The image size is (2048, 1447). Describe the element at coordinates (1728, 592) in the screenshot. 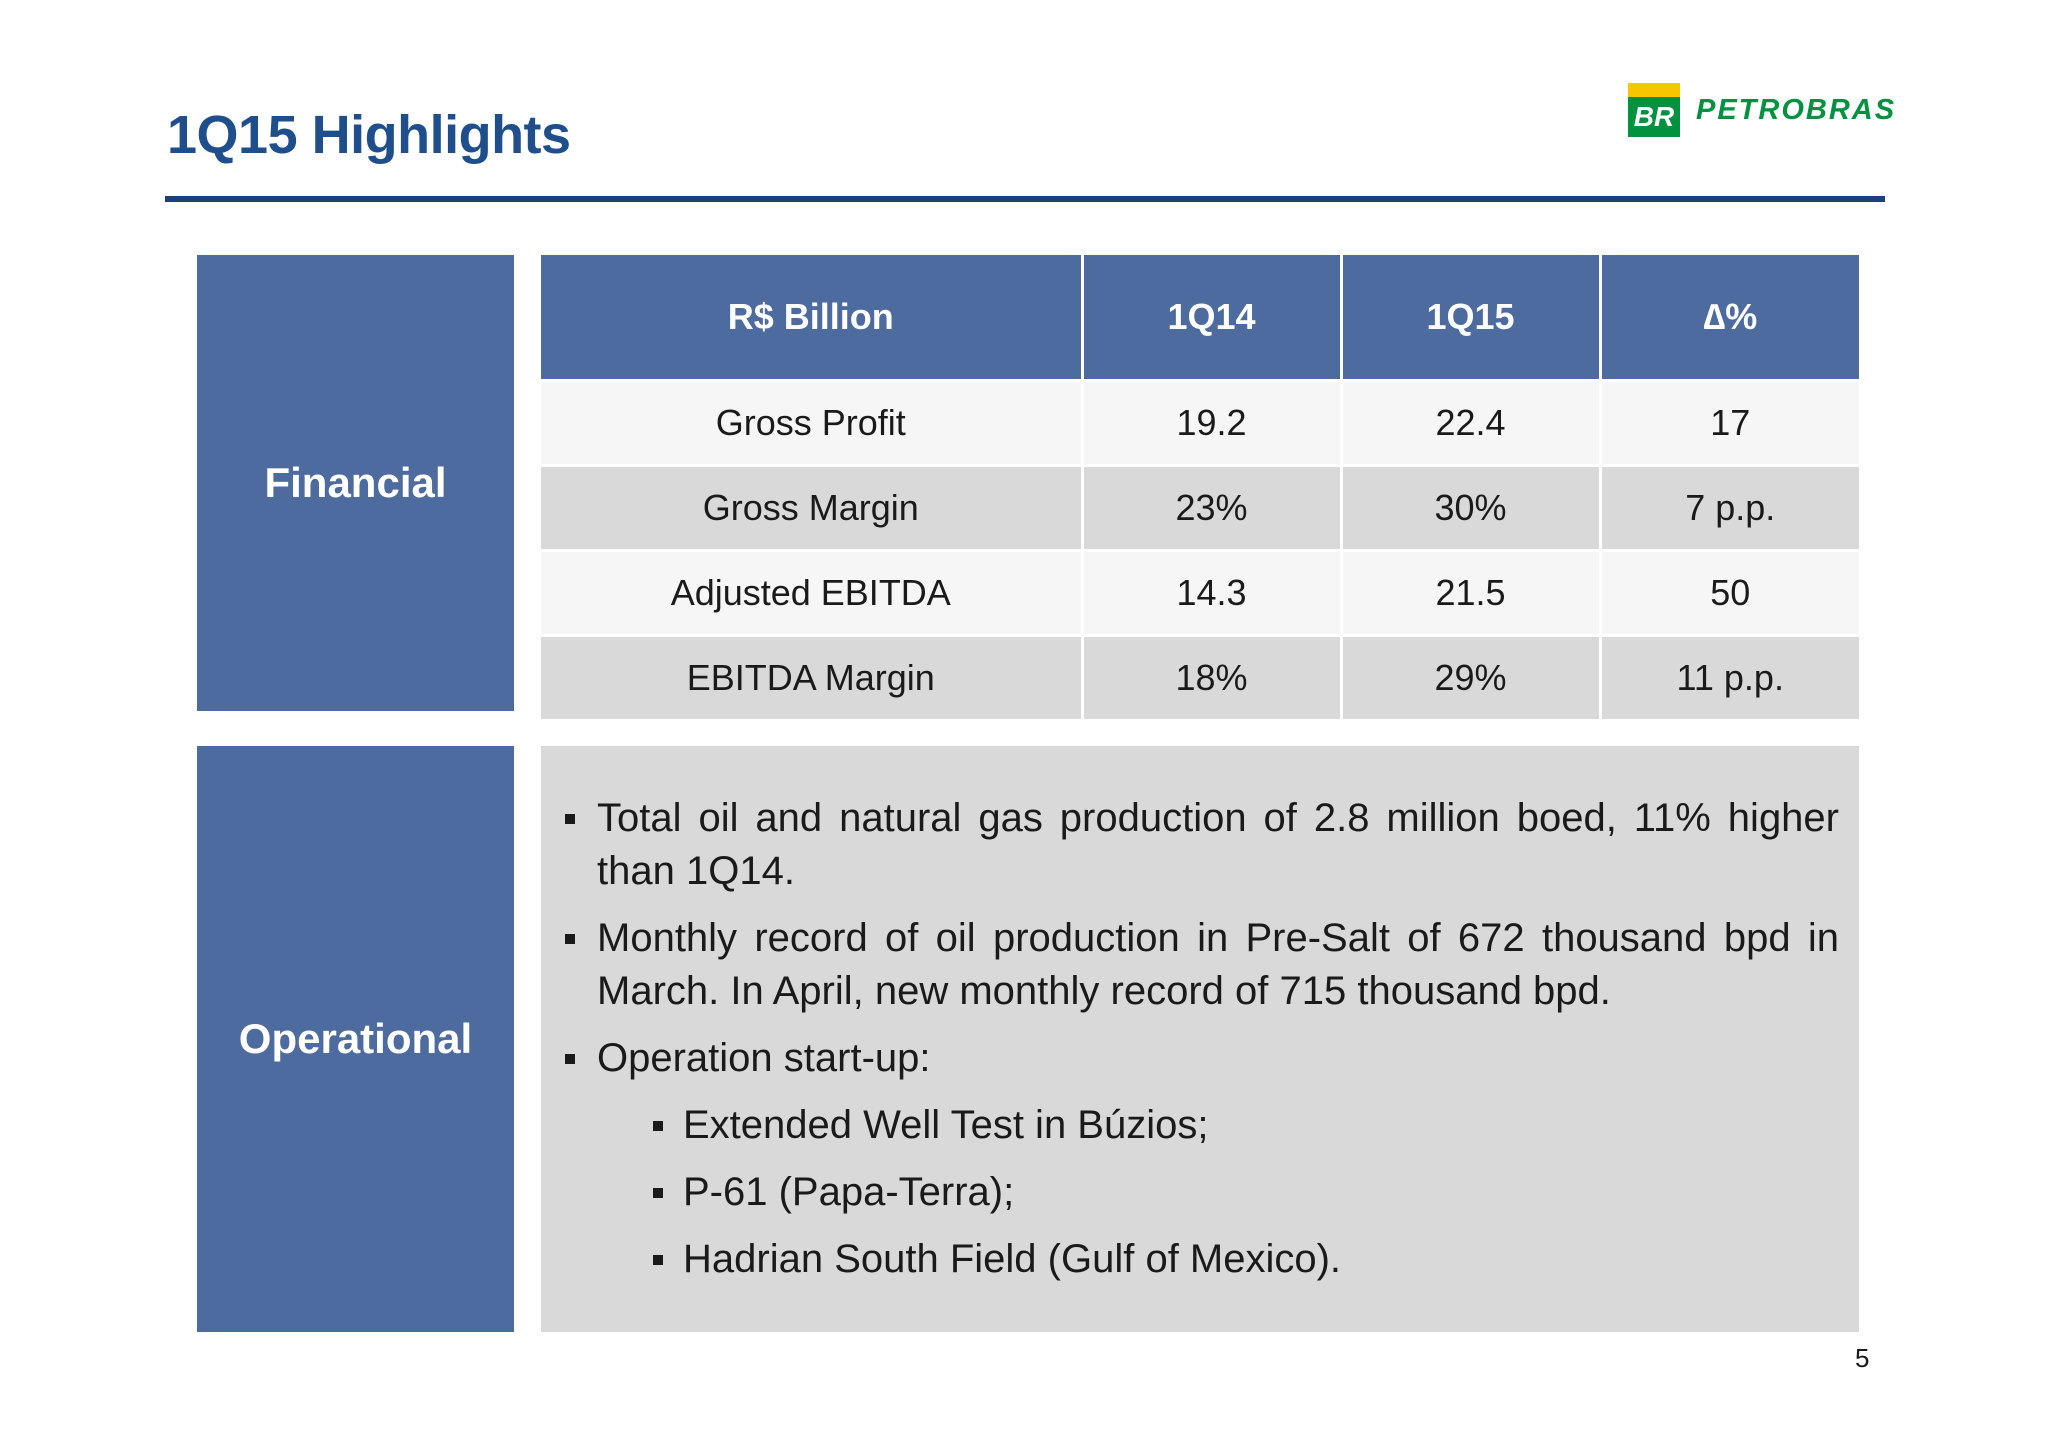

I see `table-cell: 50` at that location.